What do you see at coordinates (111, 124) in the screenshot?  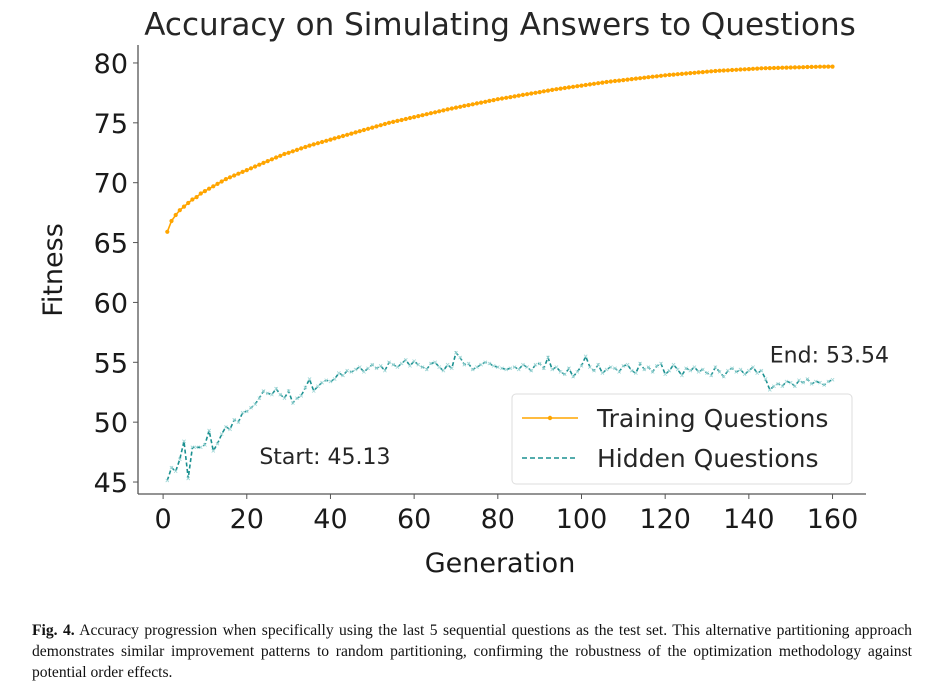 I see `y-tick-label: 75` at bounding box center [111, 124].